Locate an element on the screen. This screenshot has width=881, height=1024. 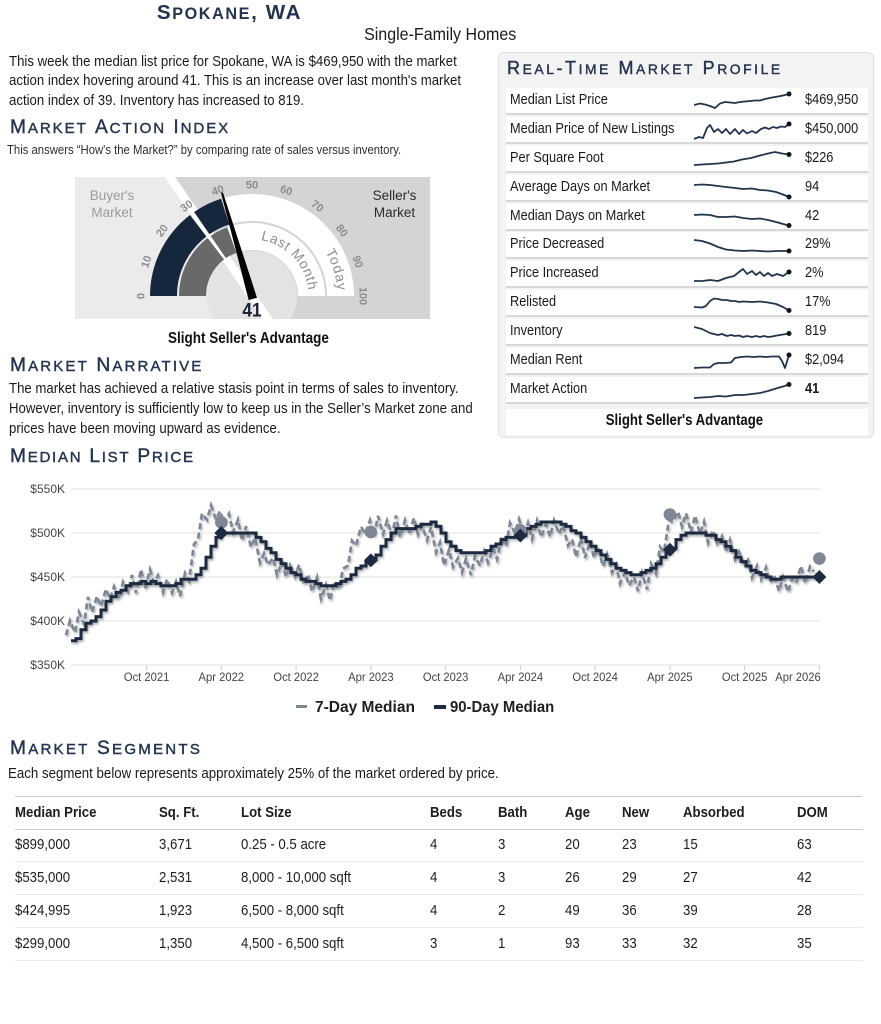
svg-text: 50 is located at coordinates (252, 186).